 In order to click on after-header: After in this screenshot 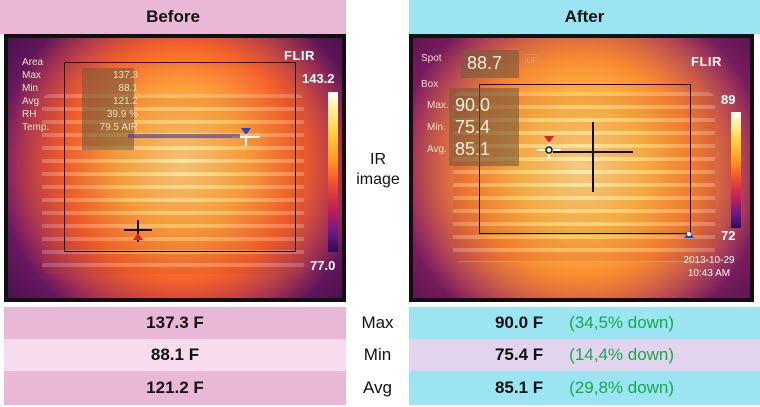, I will do `click(584, 17)`.